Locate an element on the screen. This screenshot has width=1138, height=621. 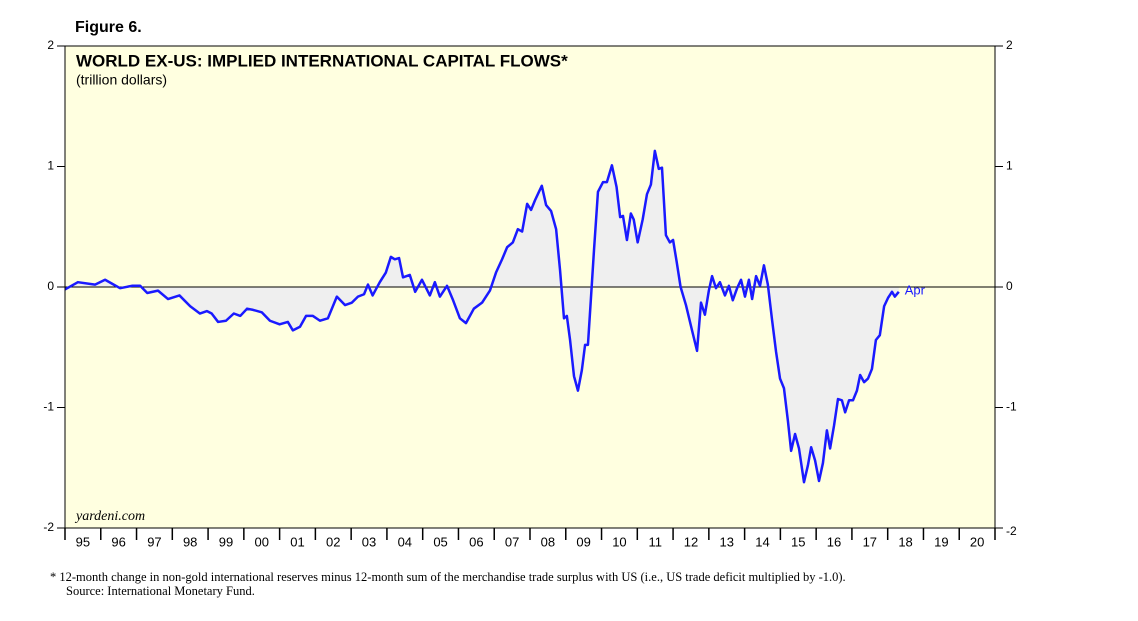
x-tick-label: 95 is located at coordinates (83, 541).